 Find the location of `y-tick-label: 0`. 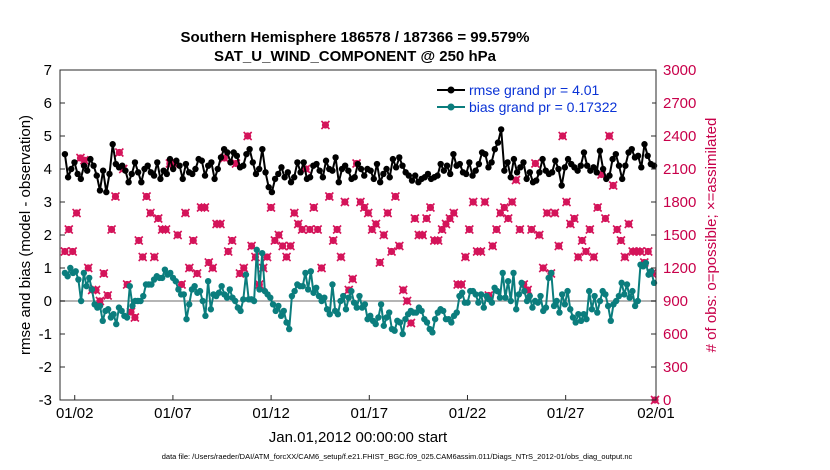

y-tick-label: 0 is located at coordinates (48, 301).